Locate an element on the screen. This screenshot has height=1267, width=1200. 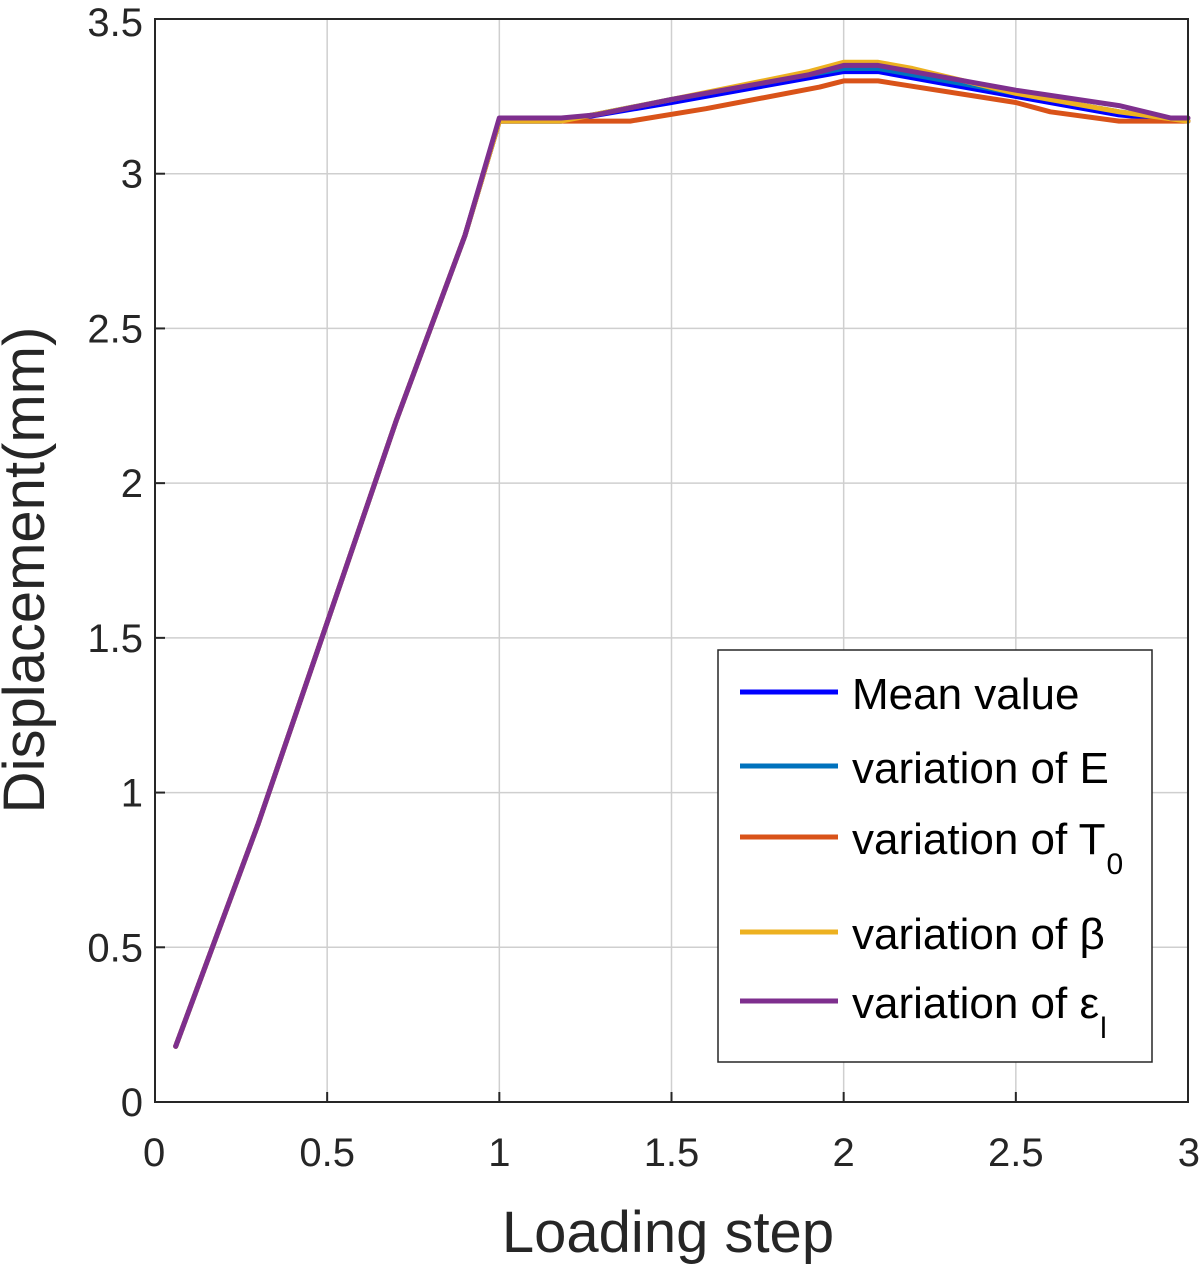
legend-label-1: variation of E is located at coordinates (980, 768).